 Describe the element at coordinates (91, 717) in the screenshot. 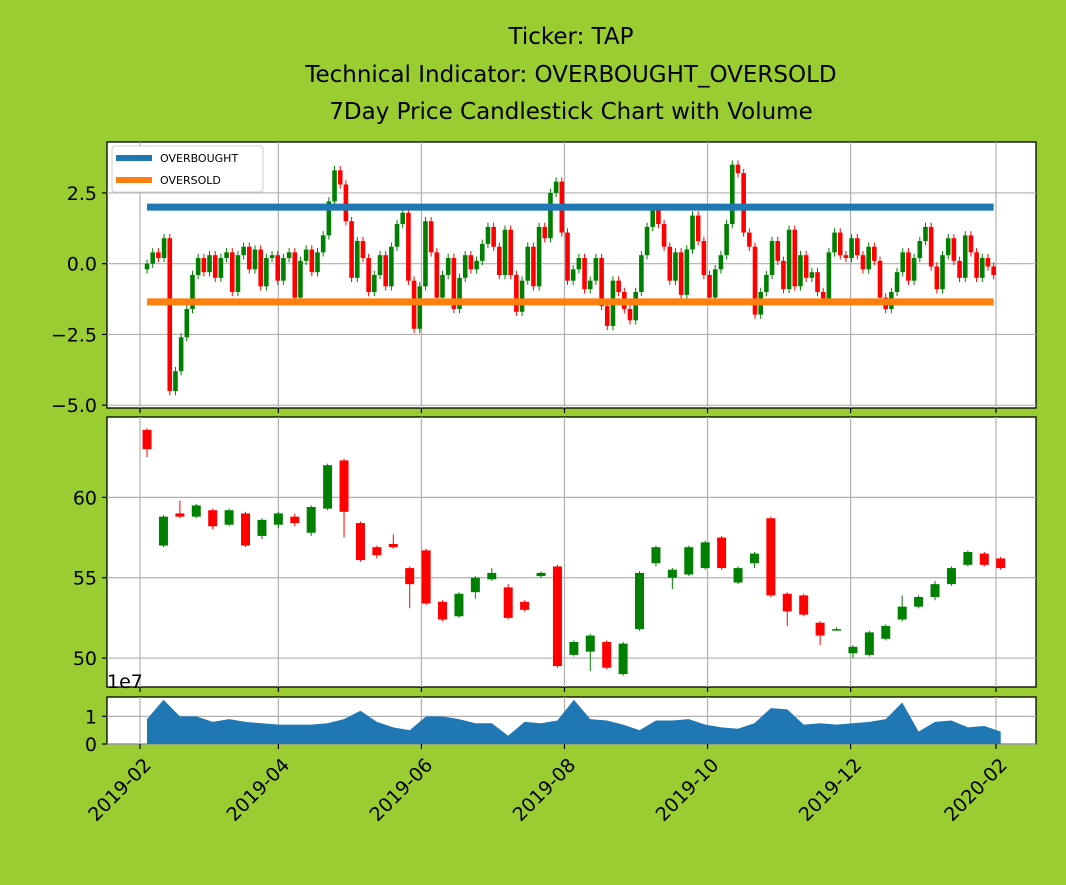

I see `vol-ytick-label-0: 1` at that location.